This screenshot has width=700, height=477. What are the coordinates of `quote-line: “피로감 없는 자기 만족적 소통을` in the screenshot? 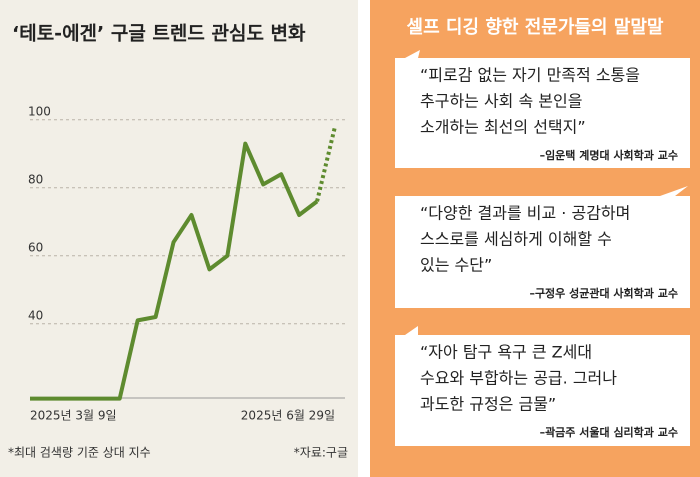 It's located at (530, 75).